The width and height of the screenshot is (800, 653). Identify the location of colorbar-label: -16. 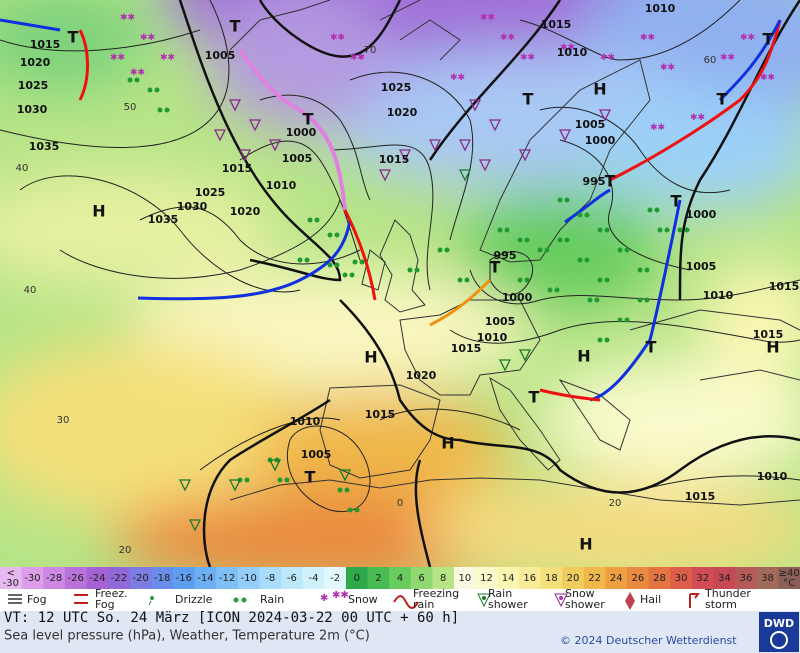
(184, 578).